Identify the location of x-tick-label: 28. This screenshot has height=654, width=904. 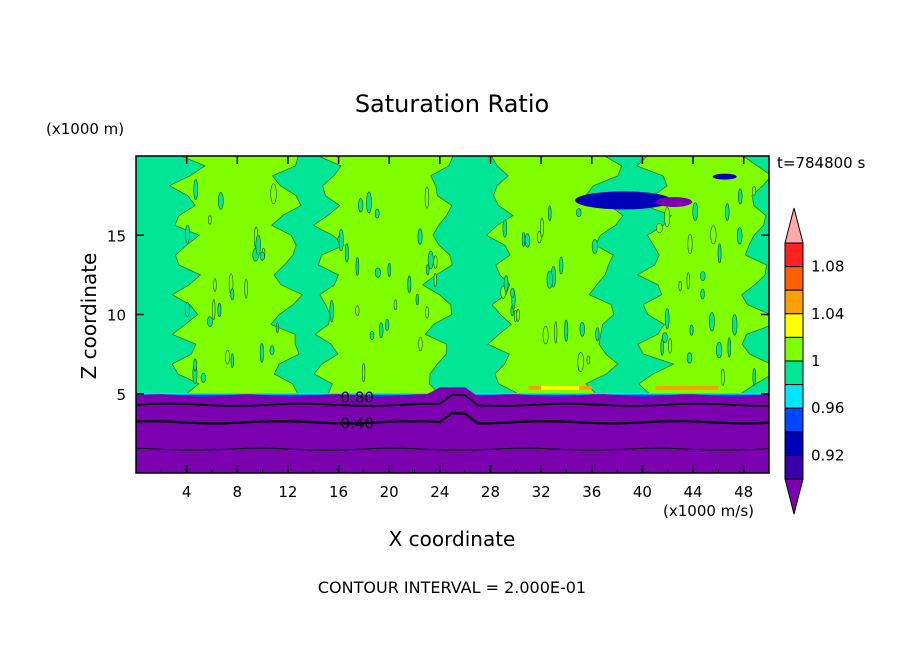
(490, 492).